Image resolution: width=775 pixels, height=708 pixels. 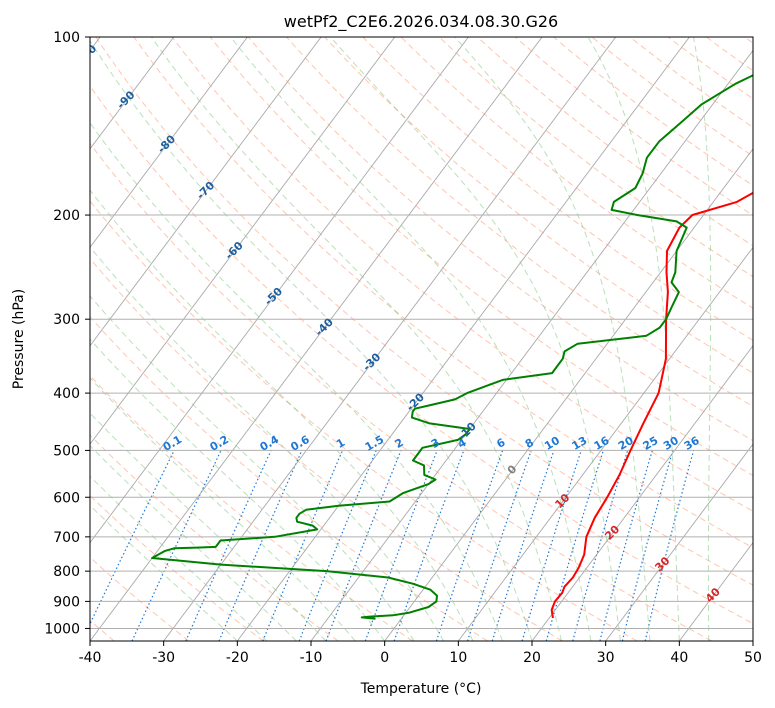 What do you see at coordinates (66, 394) in the screenshot?
I see `y-tick-label: 400` at bounding box center [66, 394].